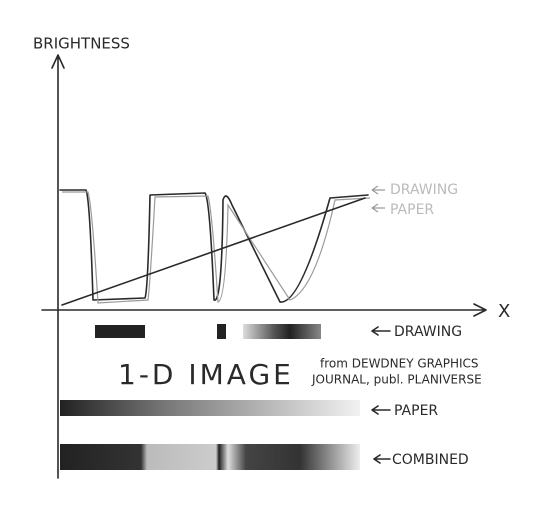  What do you see at coordinates (210, 457) in the screenshot?
I see `combined-strip` at bounding box center [210, 457].